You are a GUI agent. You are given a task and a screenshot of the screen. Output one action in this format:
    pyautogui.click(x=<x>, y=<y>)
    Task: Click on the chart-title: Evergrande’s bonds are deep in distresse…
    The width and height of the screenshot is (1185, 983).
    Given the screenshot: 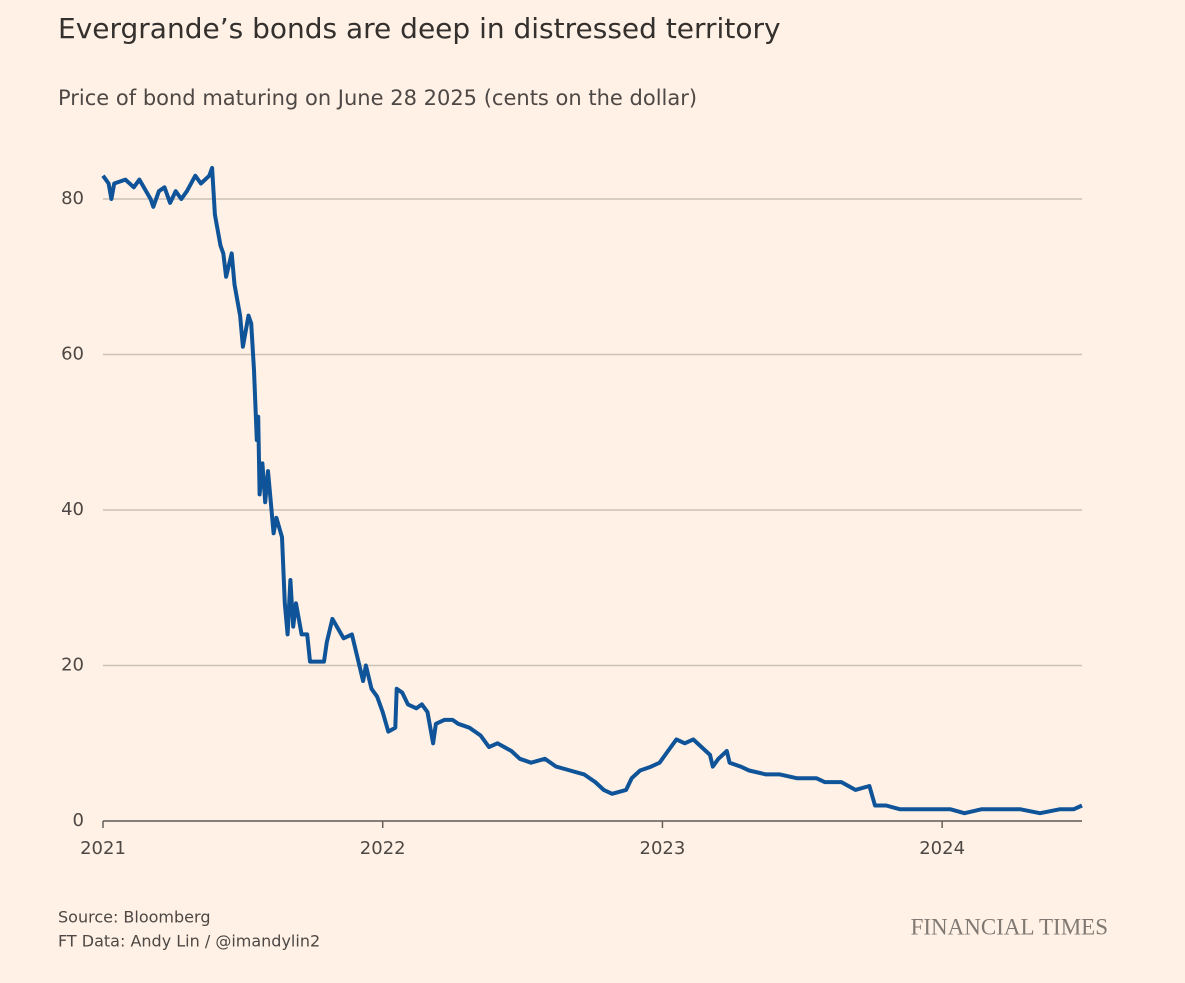 What is the action you would take?
    pyautogui.click(x=419, y=28)
    